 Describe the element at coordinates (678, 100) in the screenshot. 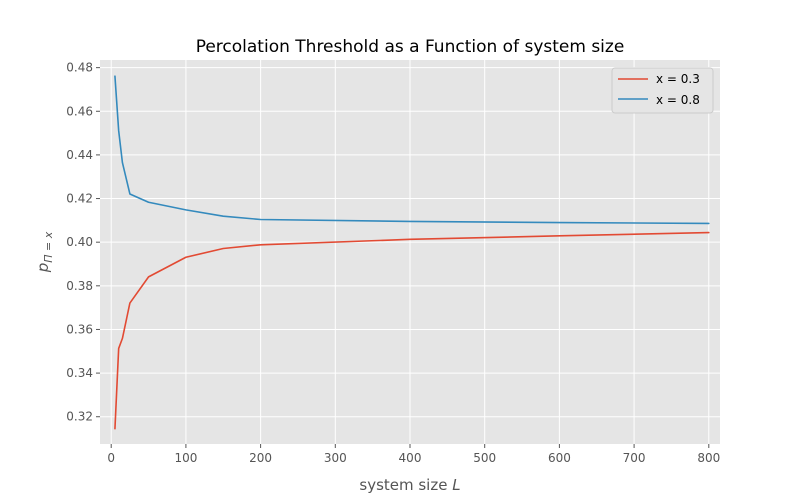

I see `legend-label-x-0-8: x = 0.8` at that location.